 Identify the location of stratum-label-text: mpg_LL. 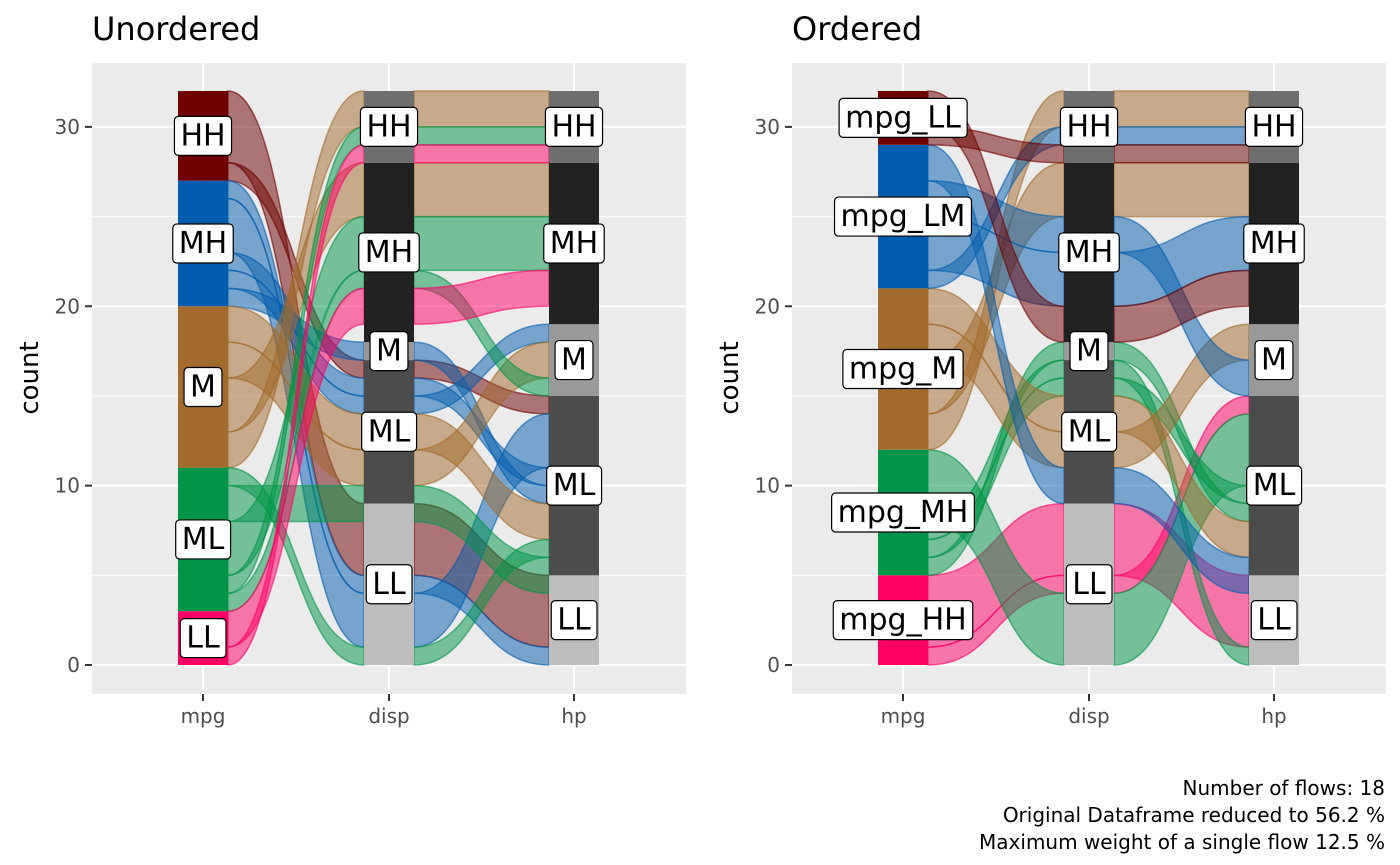
(903, 117).